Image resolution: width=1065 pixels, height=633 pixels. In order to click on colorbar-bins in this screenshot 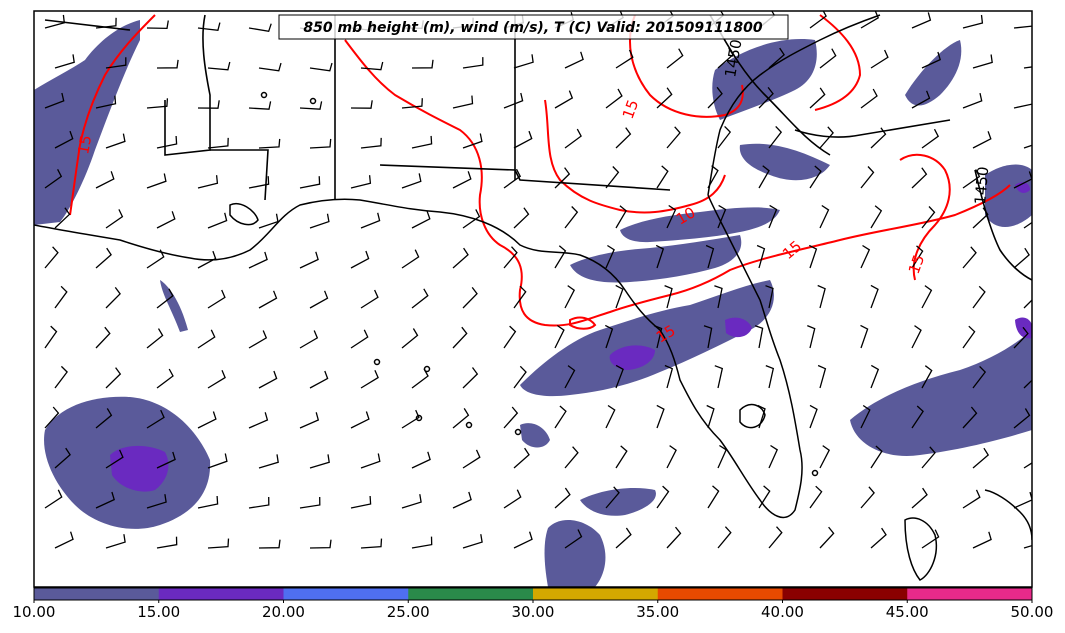, I will do `click(533, 594)`.